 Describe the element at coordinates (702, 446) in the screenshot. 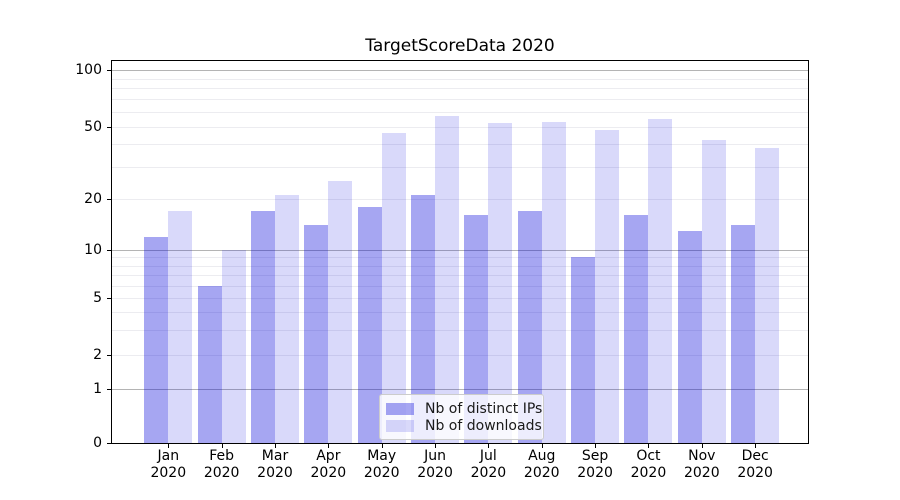

I see `x-tick-nov-2020` at that location.